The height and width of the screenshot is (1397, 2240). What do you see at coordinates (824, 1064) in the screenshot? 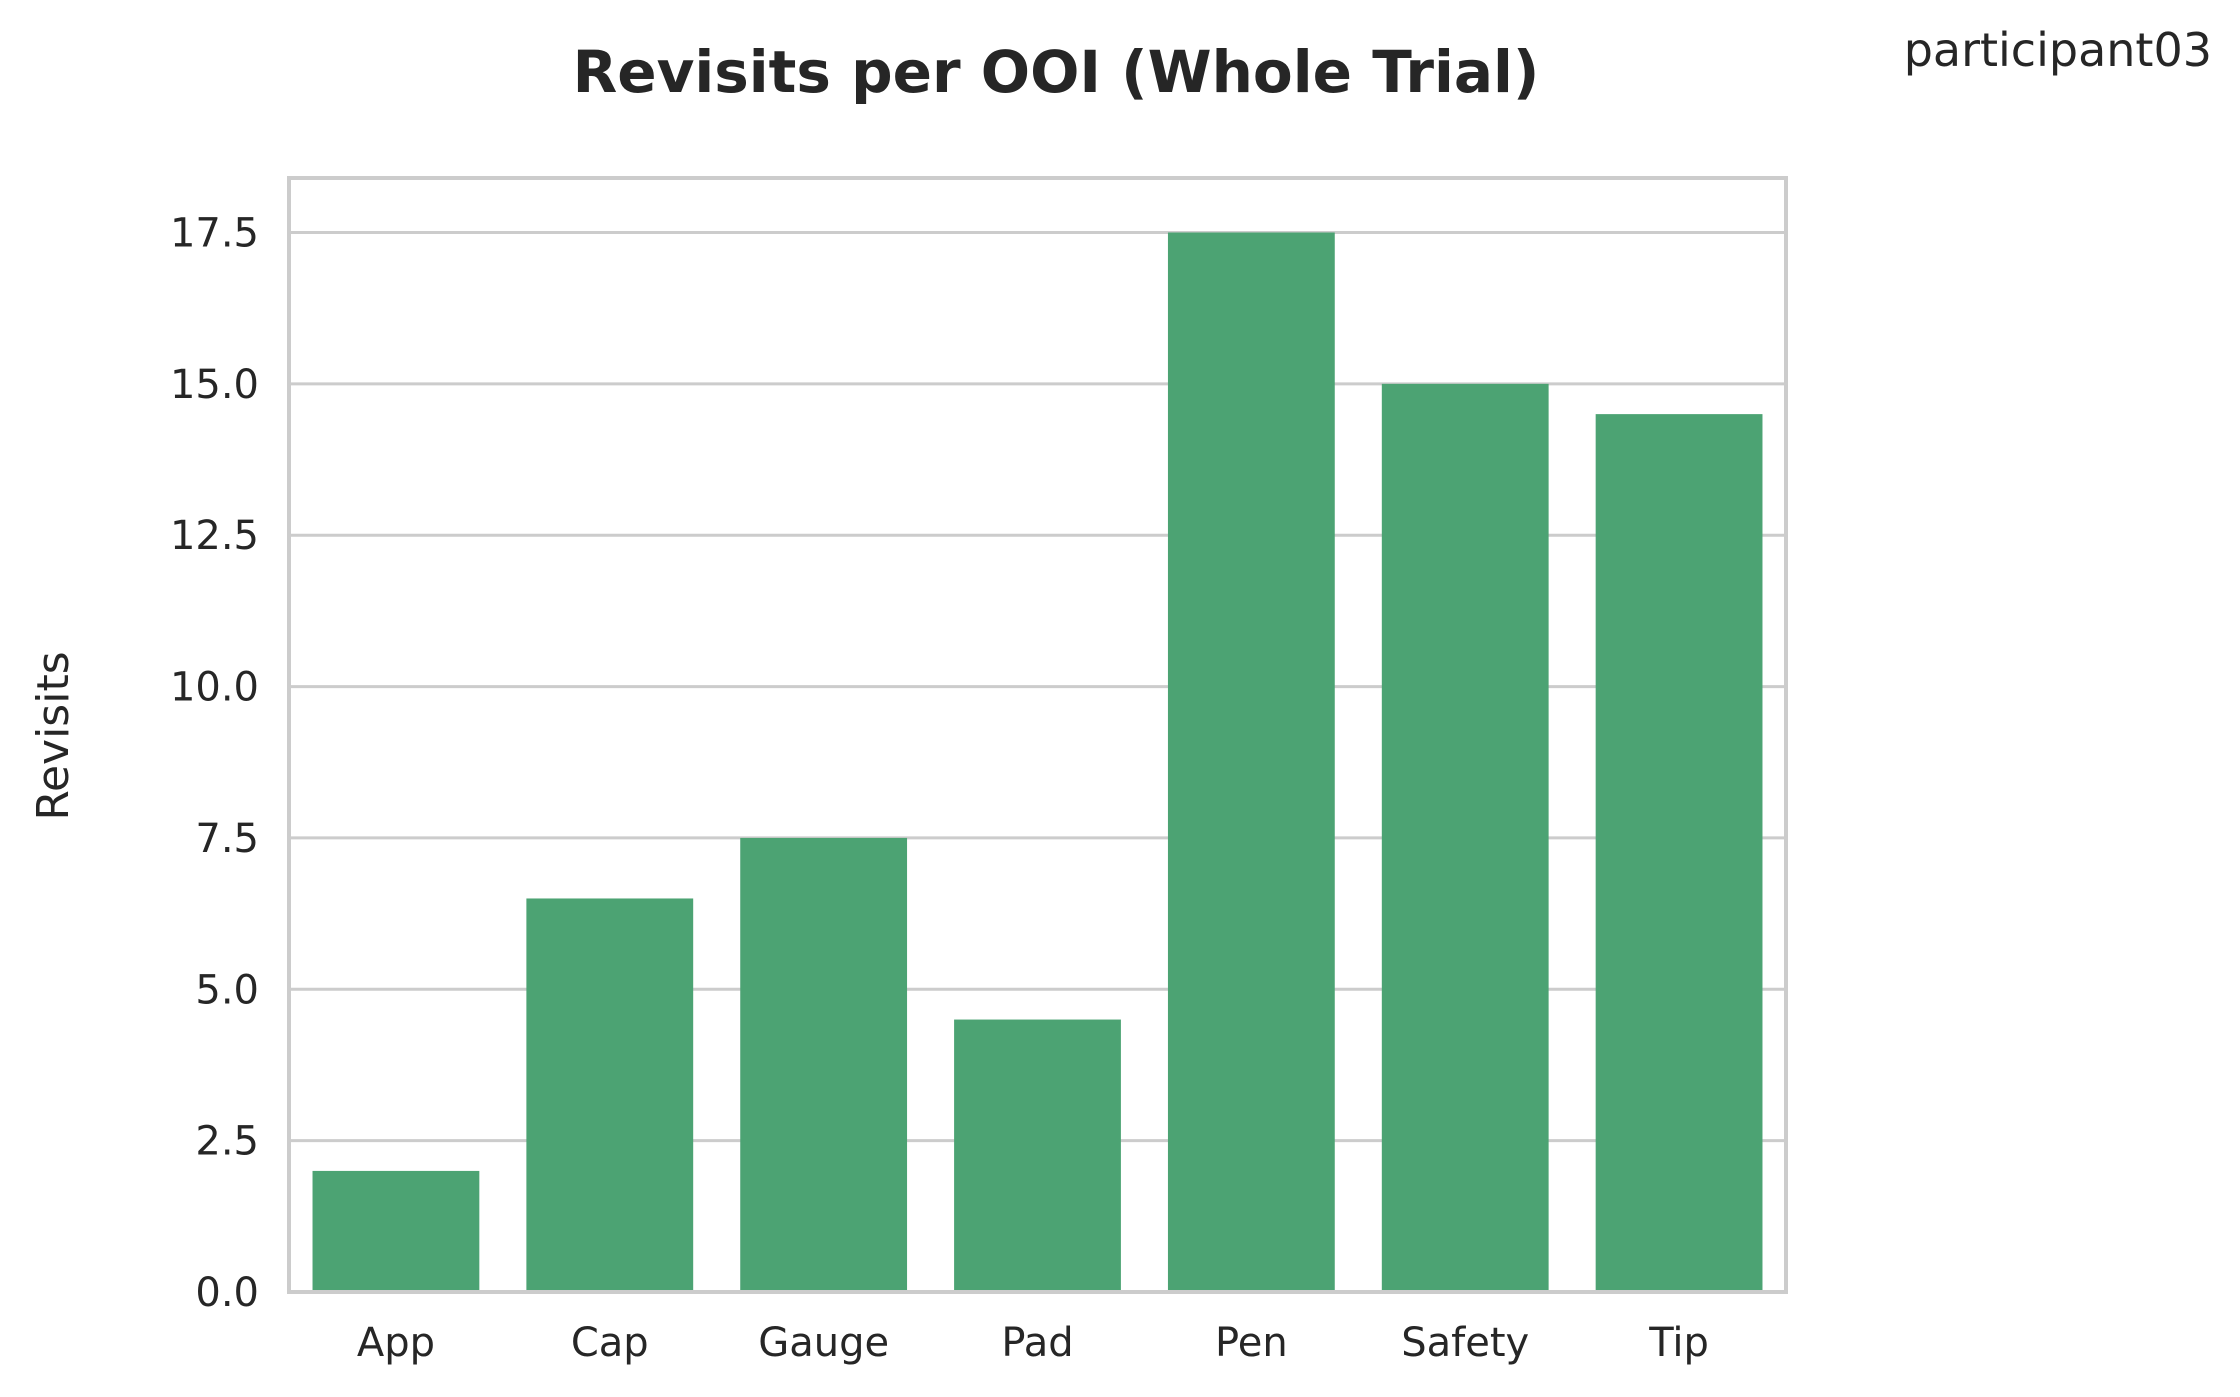
I see `bar-gauge` at bounding box center [824, 1064].